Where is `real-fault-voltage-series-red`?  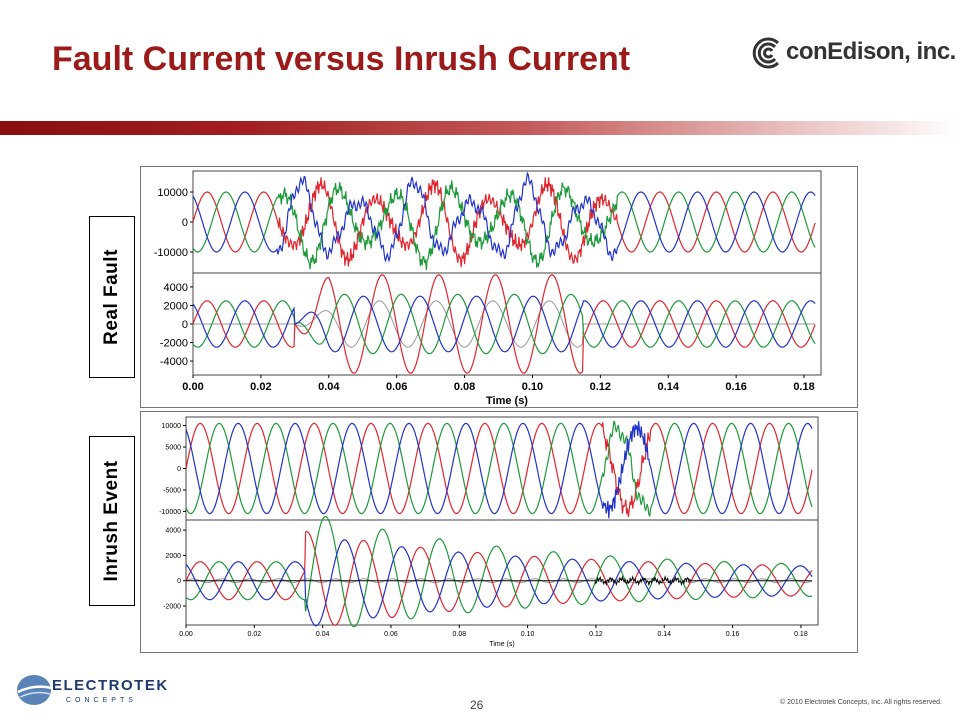
real-fault-voltage-series-red is located at coordinates (504, 222).